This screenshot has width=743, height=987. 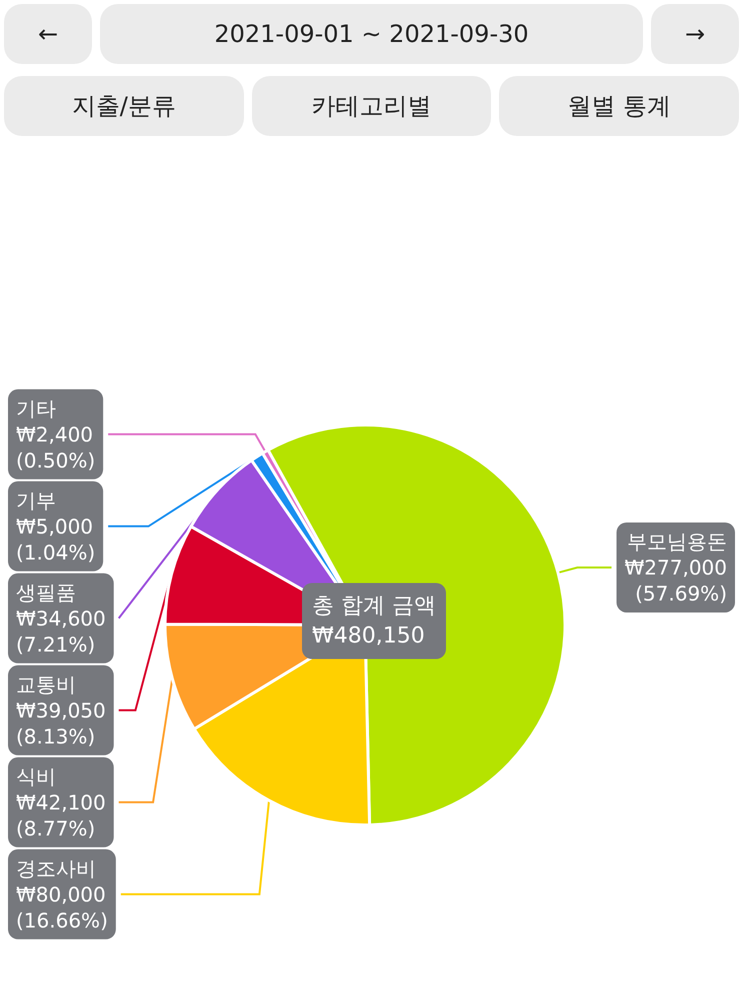 I want to click on slice-label: 기타, so click(x=36, y=408).